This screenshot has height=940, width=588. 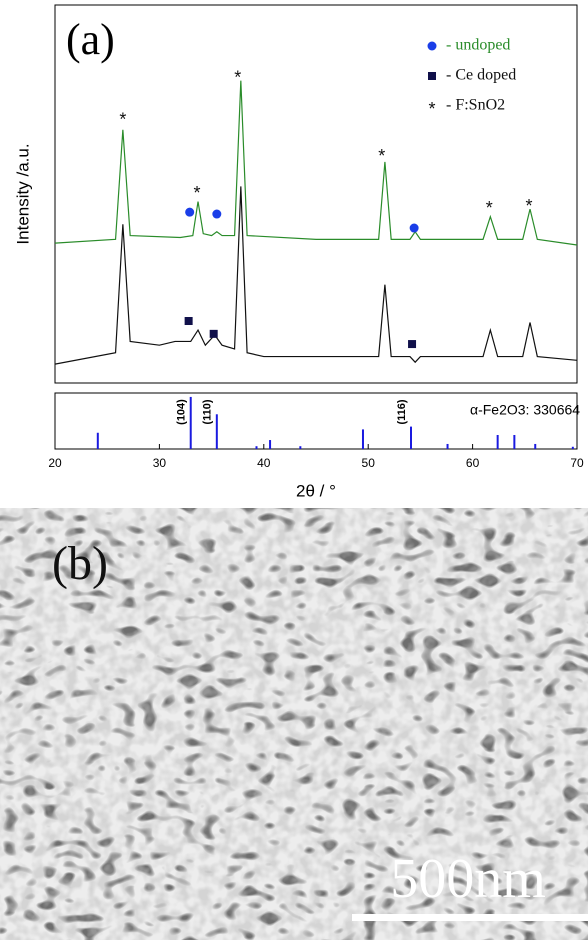 I want to click on x-axis-label: 2θ / °, so click(x=316, y=490).